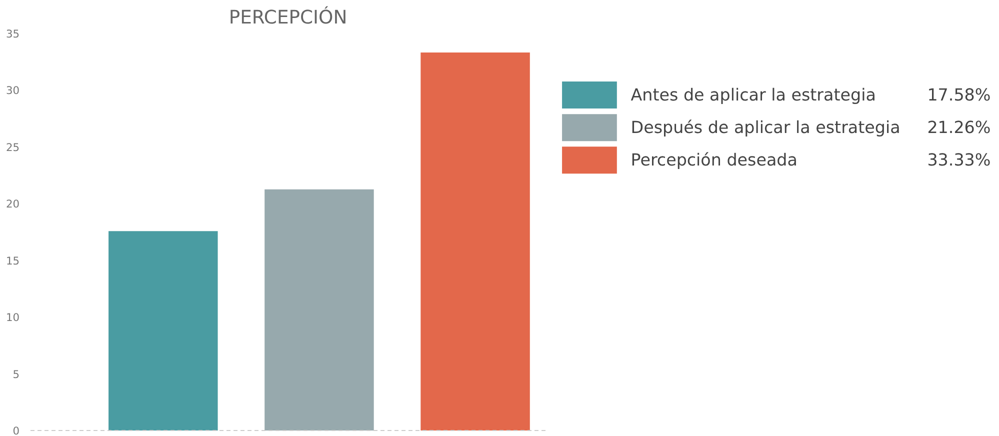  I want to click on text: 17.58%, so click(959, 95).